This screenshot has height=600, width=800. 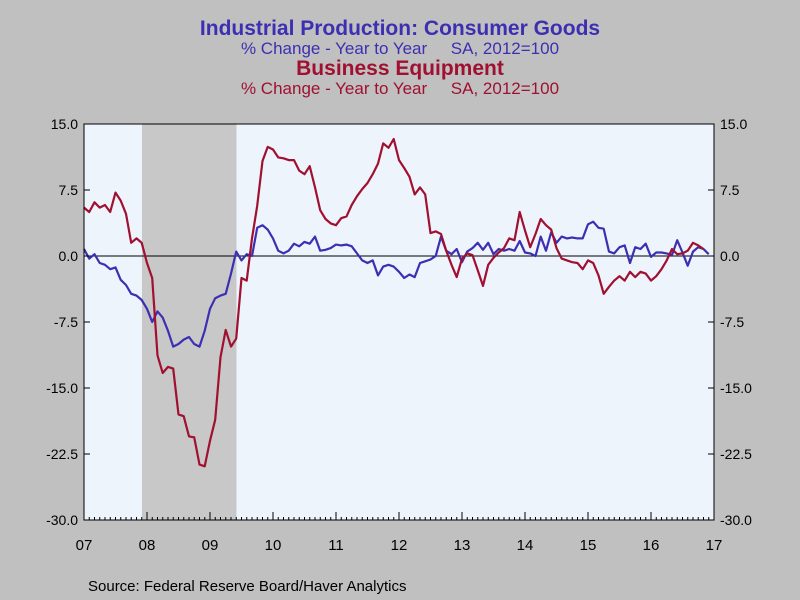 What do you see at coordinates (651, 545) in the screenshot?
I see `x-tick-label: 16` at bounding box center [651, 545].